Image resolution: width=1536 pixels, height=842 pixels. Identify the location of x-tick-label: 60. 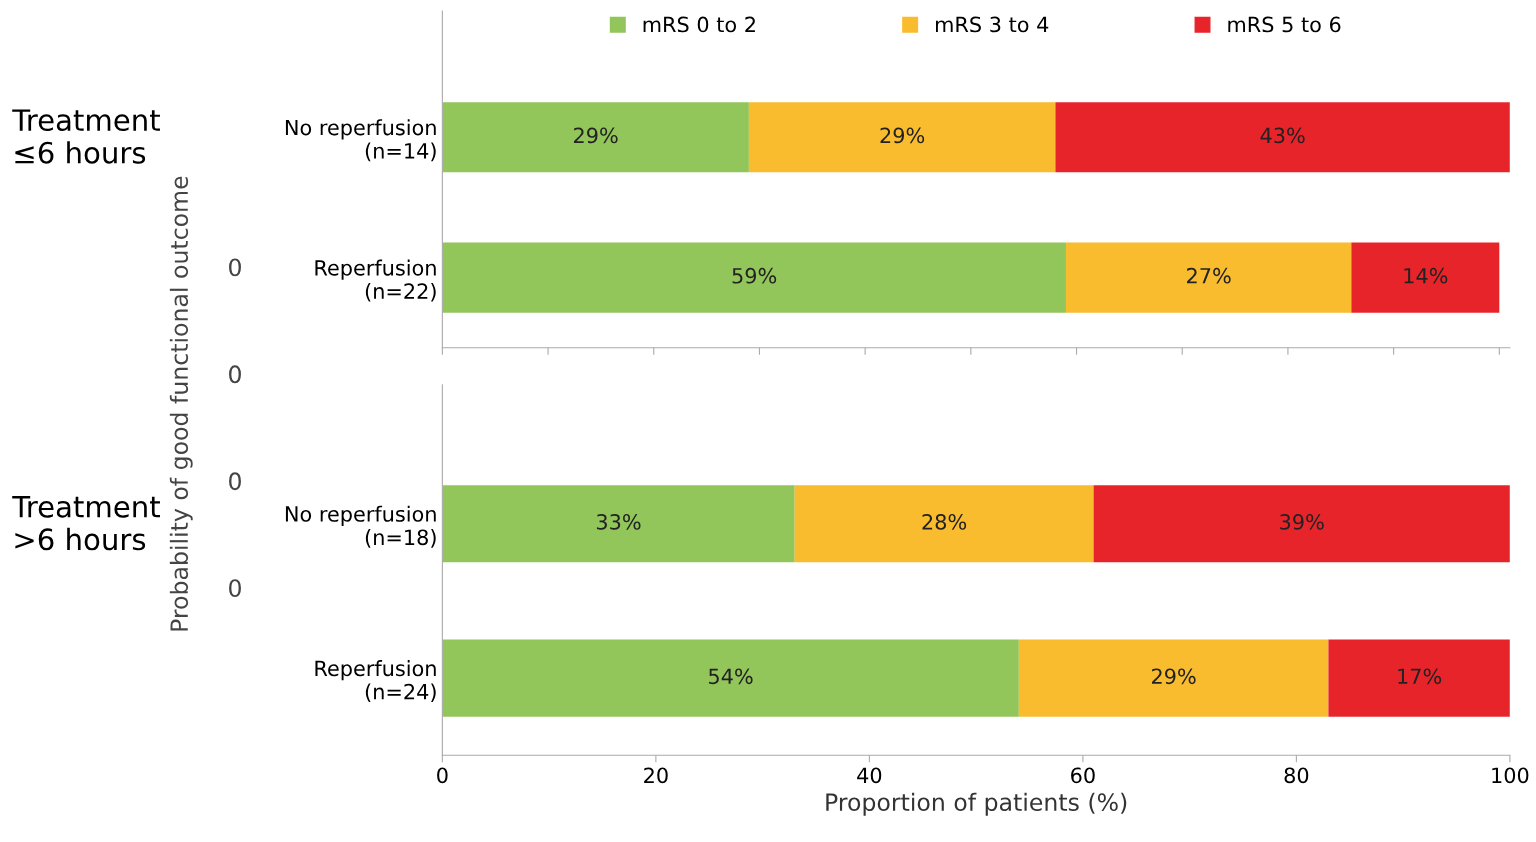
(1083, 775).